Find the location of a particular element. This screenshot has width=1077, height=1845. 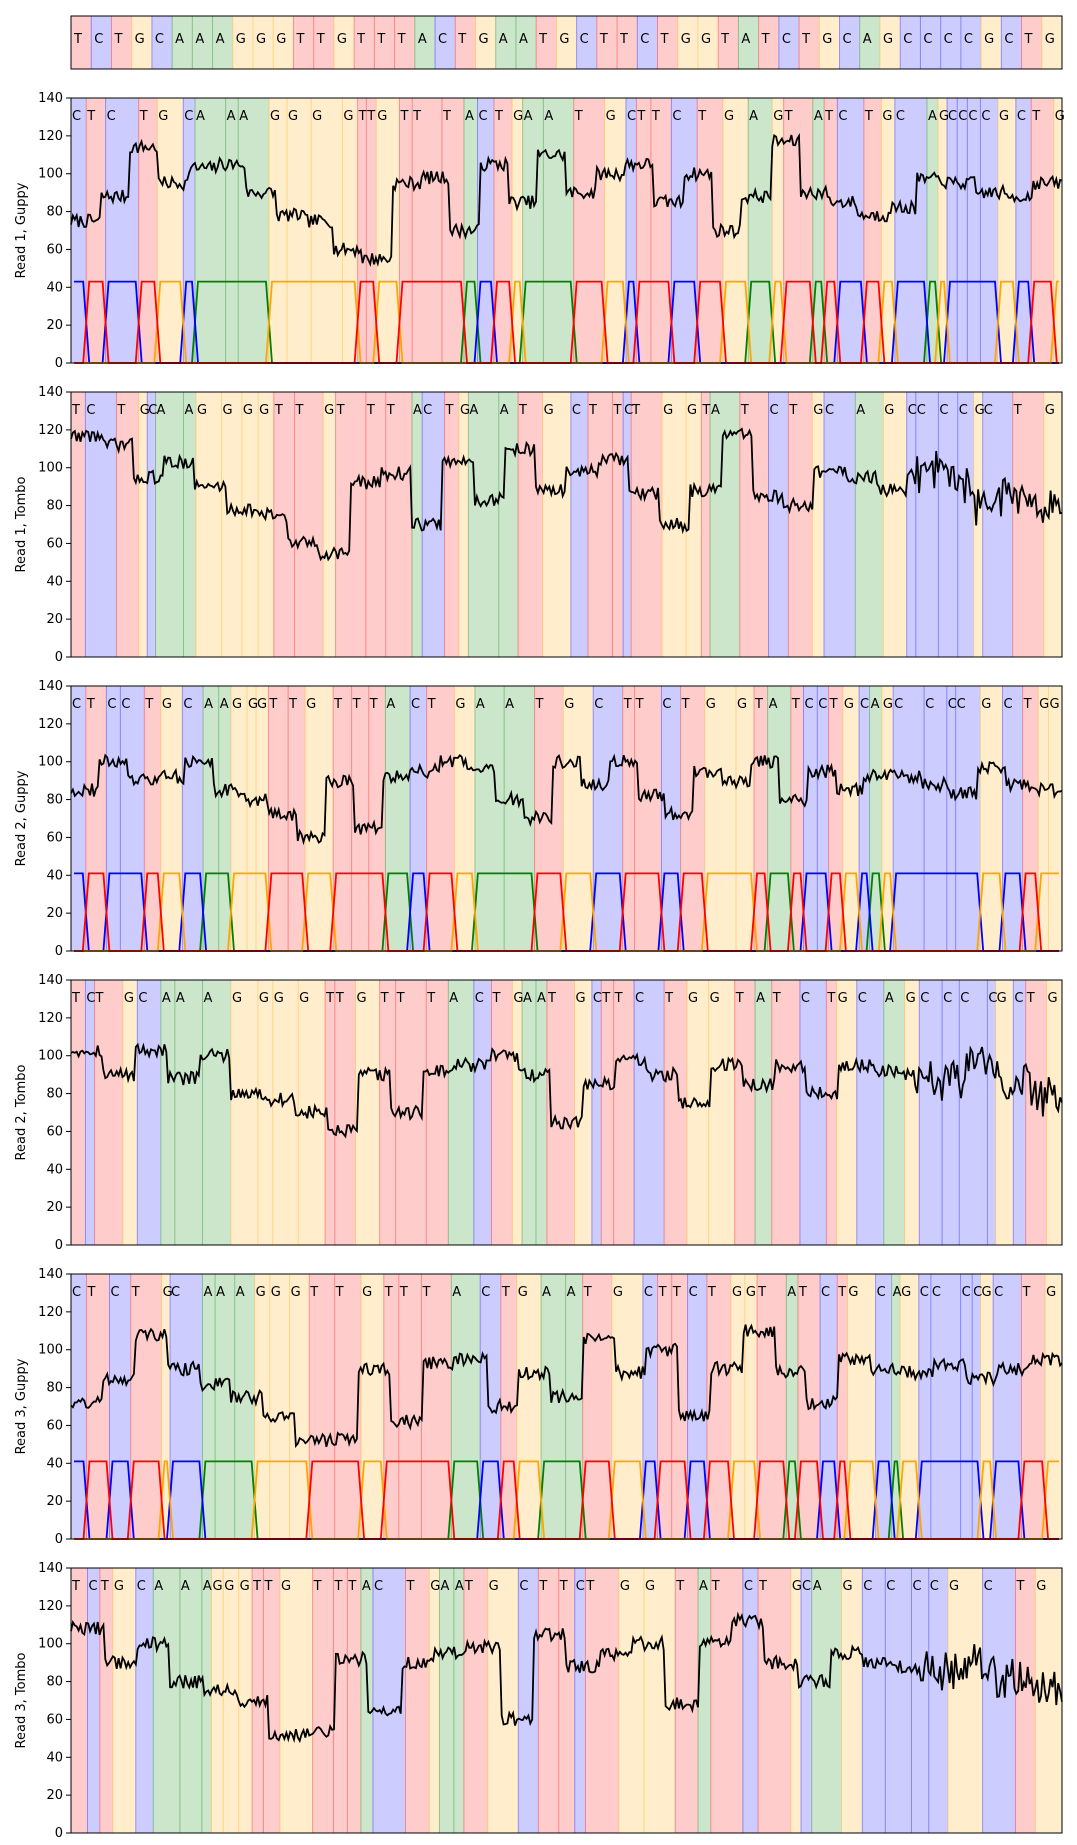

y-tick-label: 120 is located at coordinates (50, 430).